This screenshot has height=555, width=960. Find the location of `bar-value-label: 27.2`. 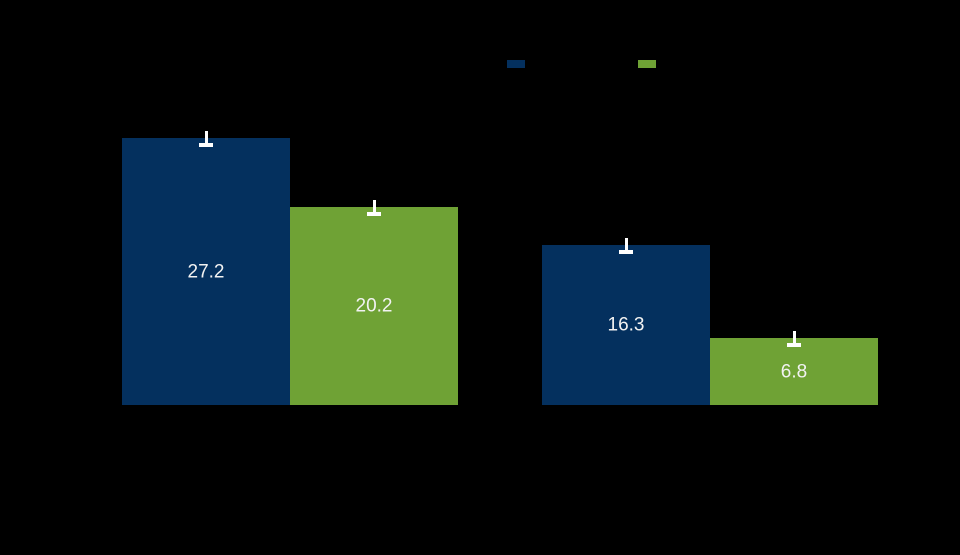

bar-value-label: 27.2 is located at coordinates (206, 271).